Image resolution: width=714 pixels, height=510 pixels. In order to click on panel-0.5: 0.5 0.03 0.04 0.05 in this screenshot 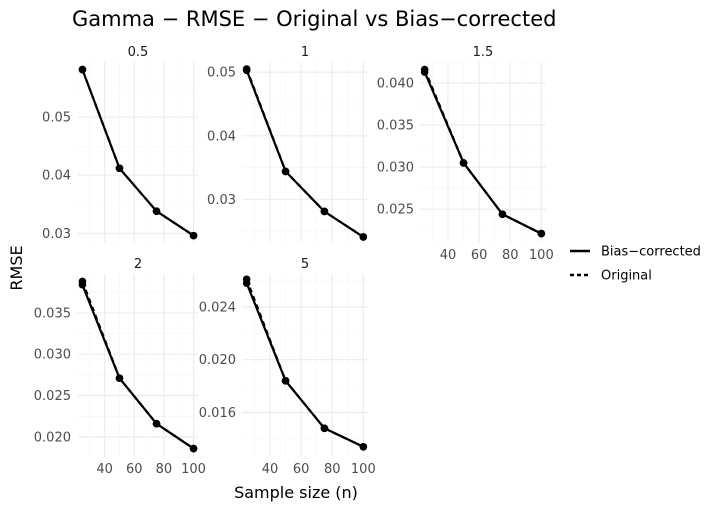, I will do `click(120, 143)`.